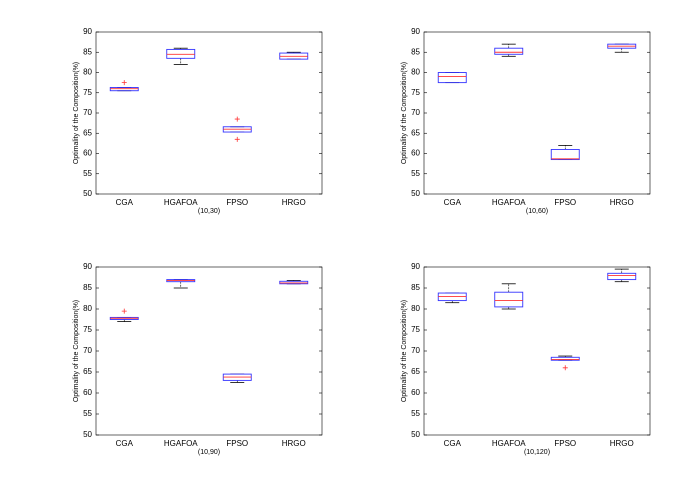  I want to click on x-axis-label: (10,60), so click(537, 211).